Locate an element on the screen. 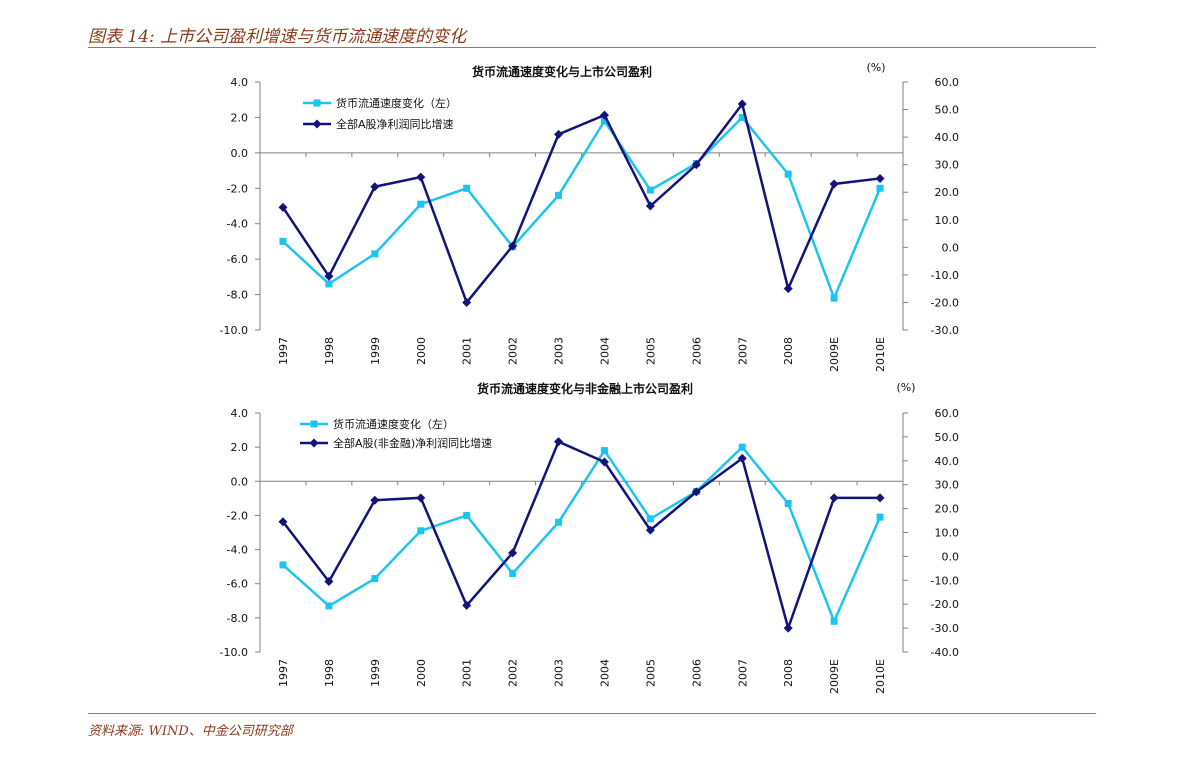  chart2-left-tick-label: -4.0 is located at coordinates (237, 550).